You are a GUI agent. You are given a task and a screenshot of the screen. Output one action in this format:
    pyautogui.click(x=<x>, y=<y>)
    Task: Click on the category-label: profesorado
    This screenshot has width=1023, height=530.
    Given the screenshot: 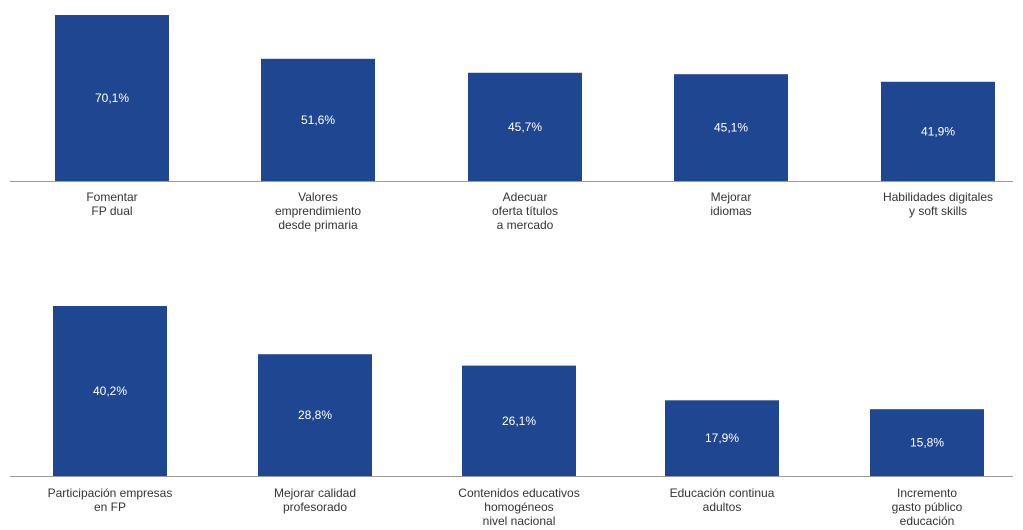 What is the action you would take?
    pyautogui.click(x=315, y=507)
    